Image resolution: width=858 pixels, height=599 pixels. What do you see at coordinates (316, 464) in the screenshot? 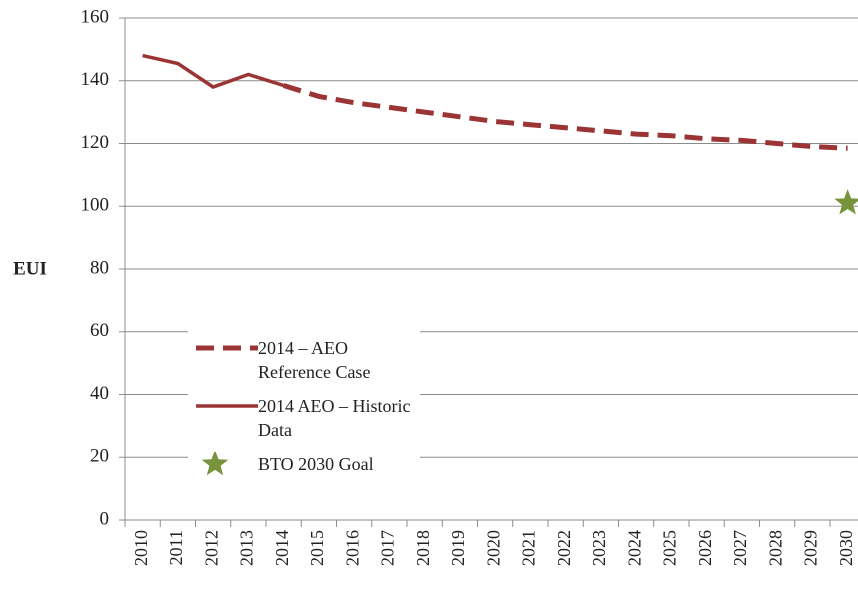
I see `legend-label: BTO 2030 Goal` at bounding box center [316, 464].